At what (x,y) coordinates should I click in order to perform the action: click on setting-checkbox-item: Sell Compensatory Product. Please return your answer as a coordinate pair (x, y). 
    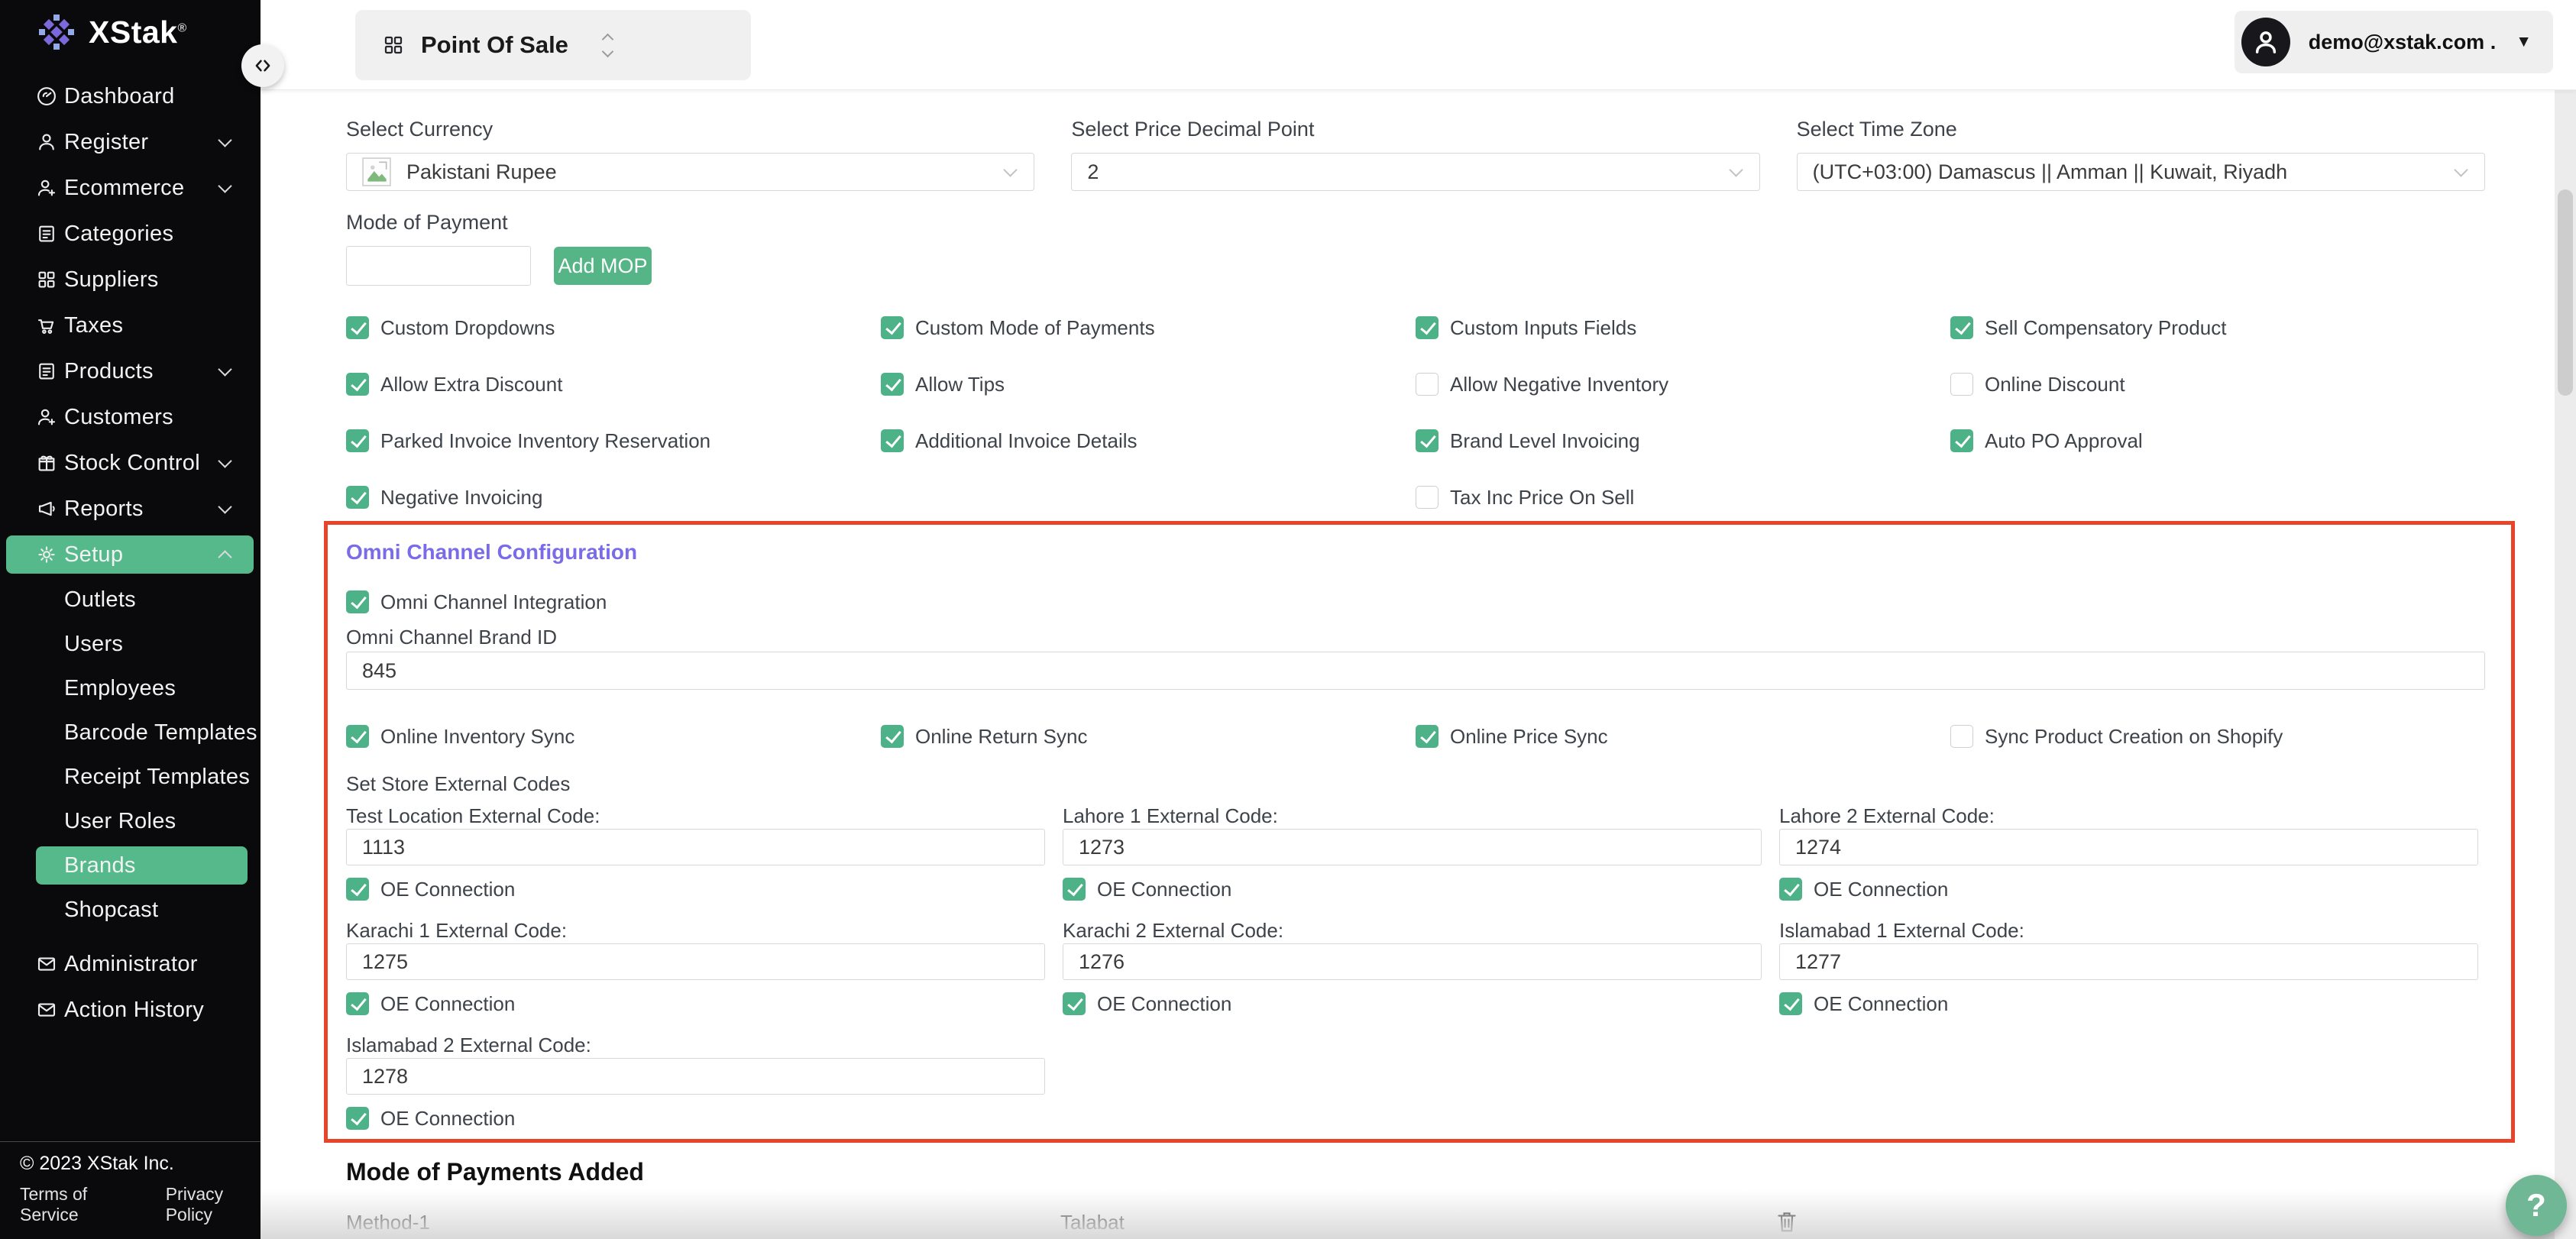
    Looking at the image, I should click on (2217, 327).